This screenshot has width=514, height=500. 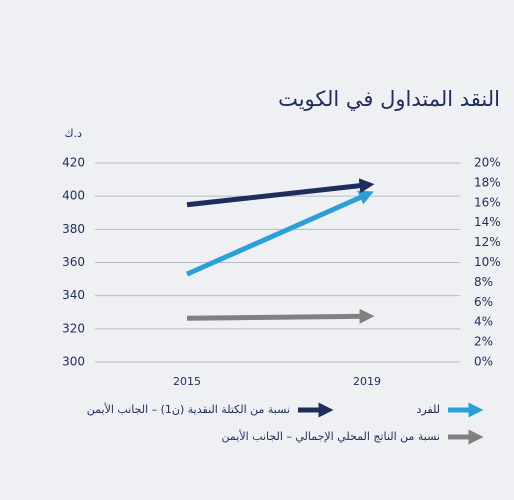 I want to click on y-tick-label: 320, so click(x=73, y=328).